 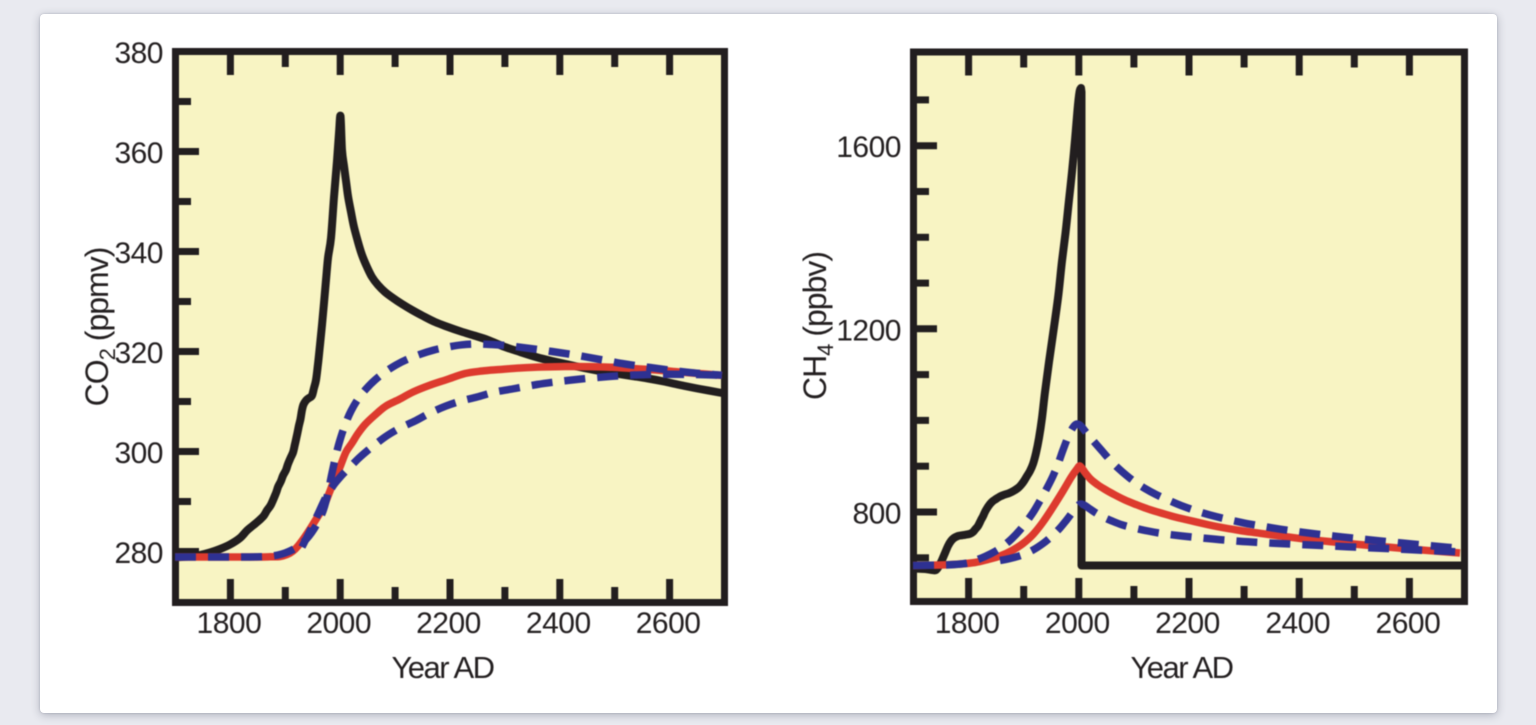 What do you see at coordinates (868, 147) in the screenshot?
I see `svg-text: 1600` at bounding box center [868, 147].